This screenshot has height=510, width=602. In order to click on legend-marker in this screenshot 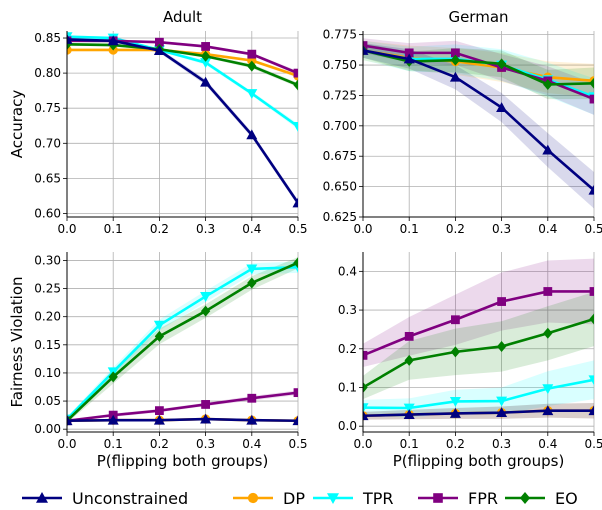, I will do `click(253, 498)`.